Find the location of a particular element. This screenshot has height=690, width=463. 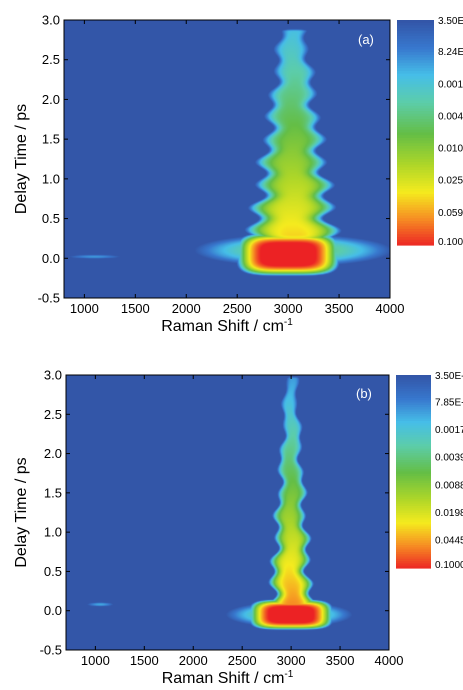

y-tick-label: 3.0 is located at coordinates (53, 375).